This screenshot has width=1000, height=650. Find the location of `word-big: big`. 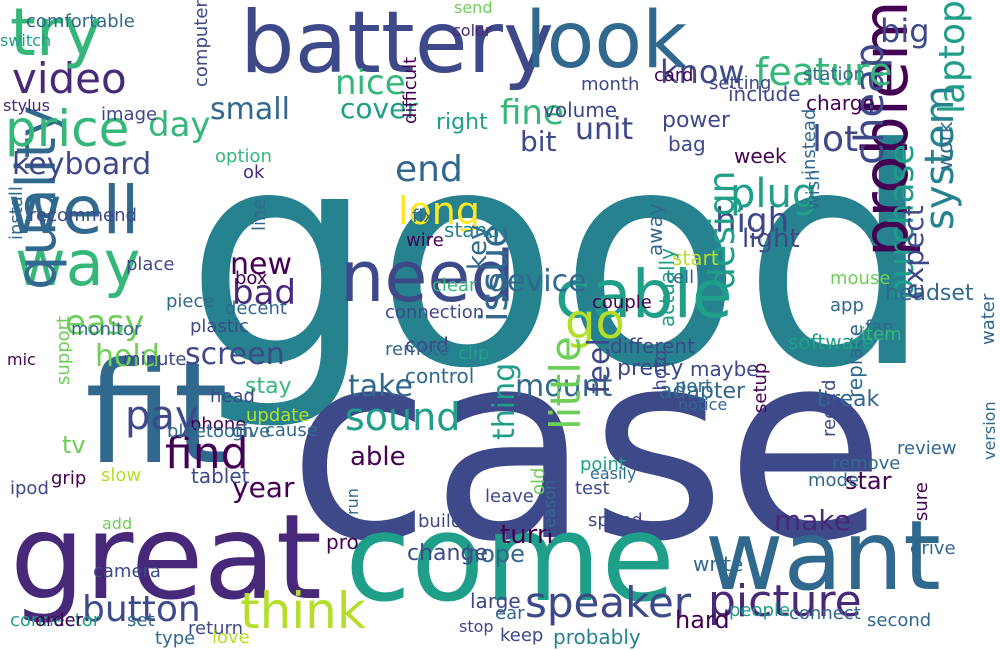

word-big: big is located at coordinates (905, 31).